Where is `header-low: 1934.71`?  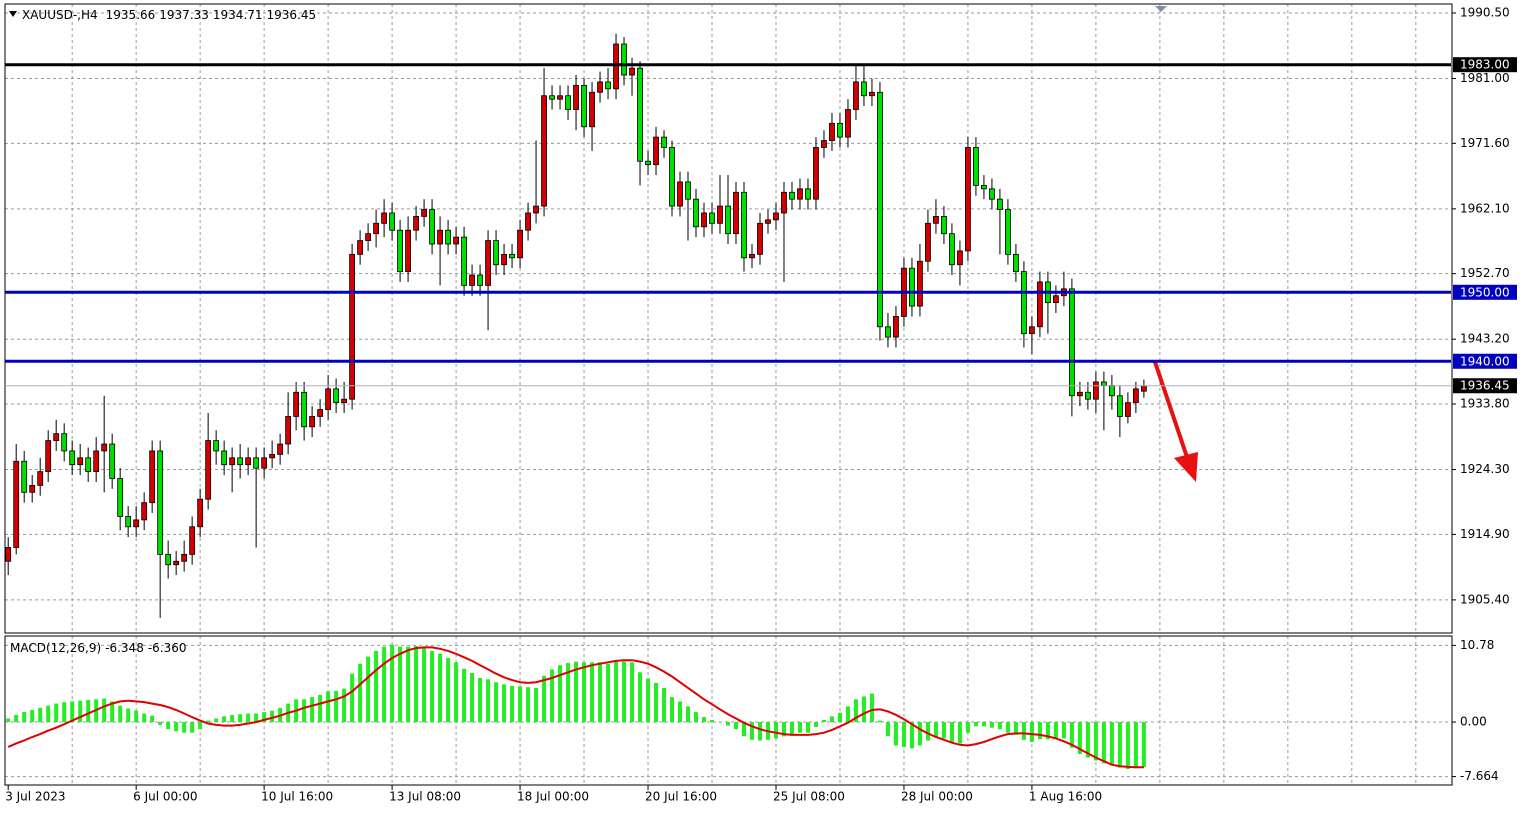 header-low: 1934.71 is located at coordinates (238, 15).